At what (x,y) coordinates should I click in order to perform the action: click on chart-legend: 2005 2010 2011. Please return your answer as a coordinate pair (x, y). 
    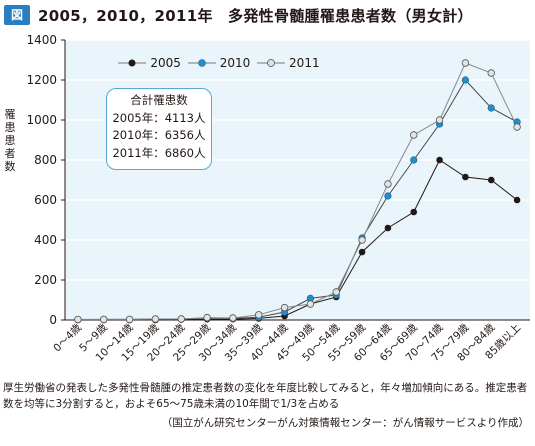
    Looking at the image, I should click on (219, 63).